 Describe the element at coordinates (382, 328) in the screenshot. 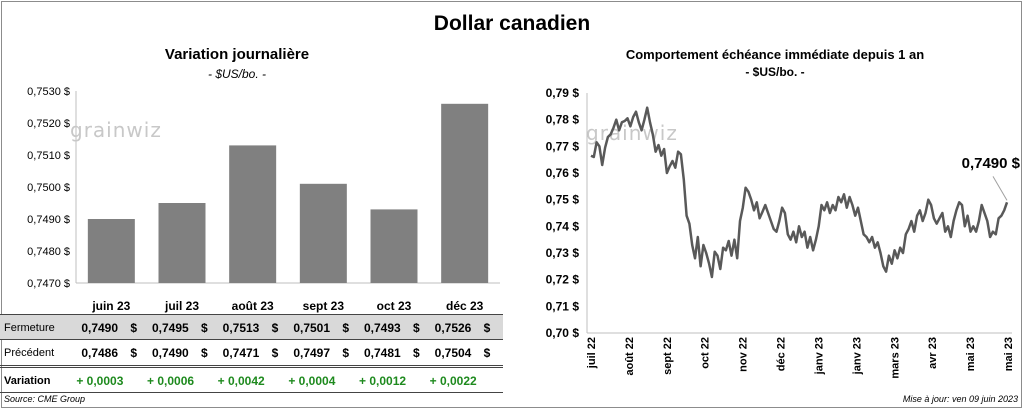

I see `table-cell: 0,7493` at that location.